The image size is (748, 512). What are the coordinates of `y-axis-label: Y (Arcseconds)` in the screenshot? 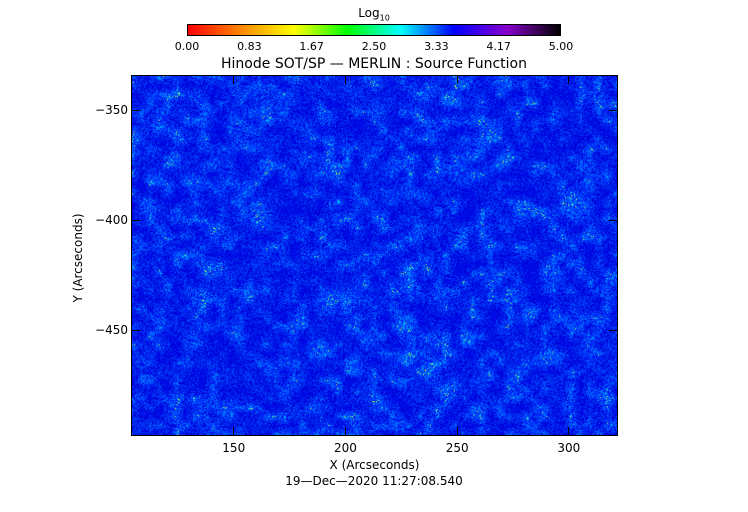 It's located at (78, 258).